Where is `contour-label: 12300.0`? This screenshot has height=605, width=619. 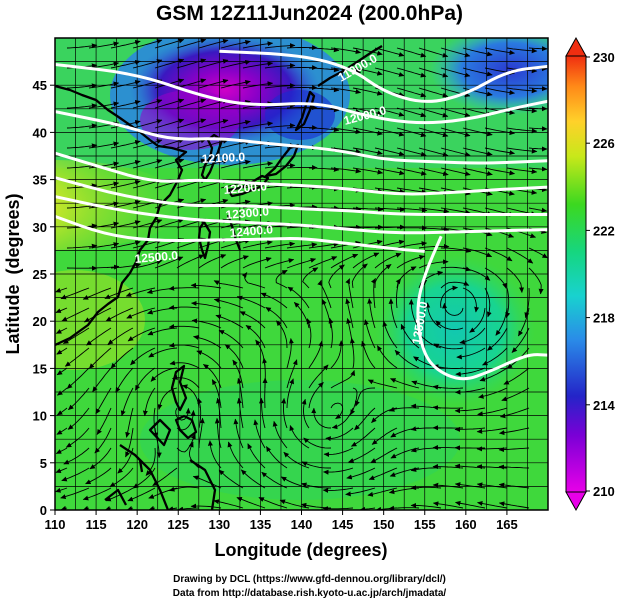
contour-label: 12300.0 is located at coordinates (247, 213).